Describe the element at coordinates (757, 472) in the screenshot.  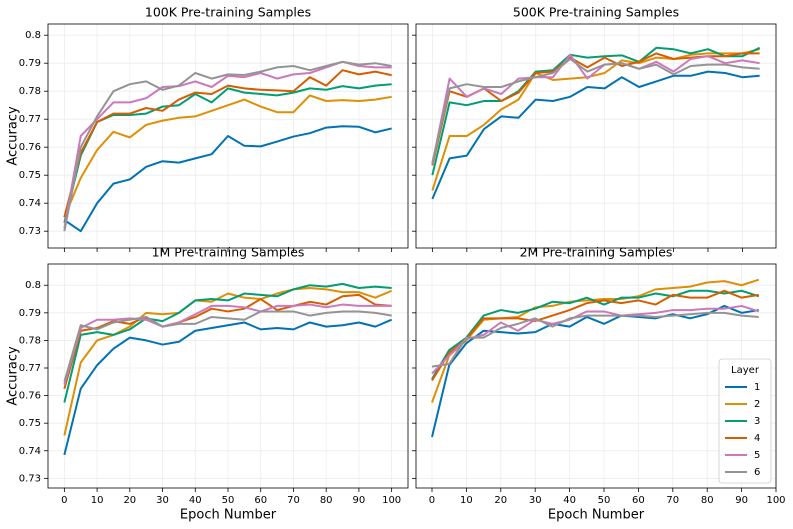
I see `legend-label: 6` at that location.